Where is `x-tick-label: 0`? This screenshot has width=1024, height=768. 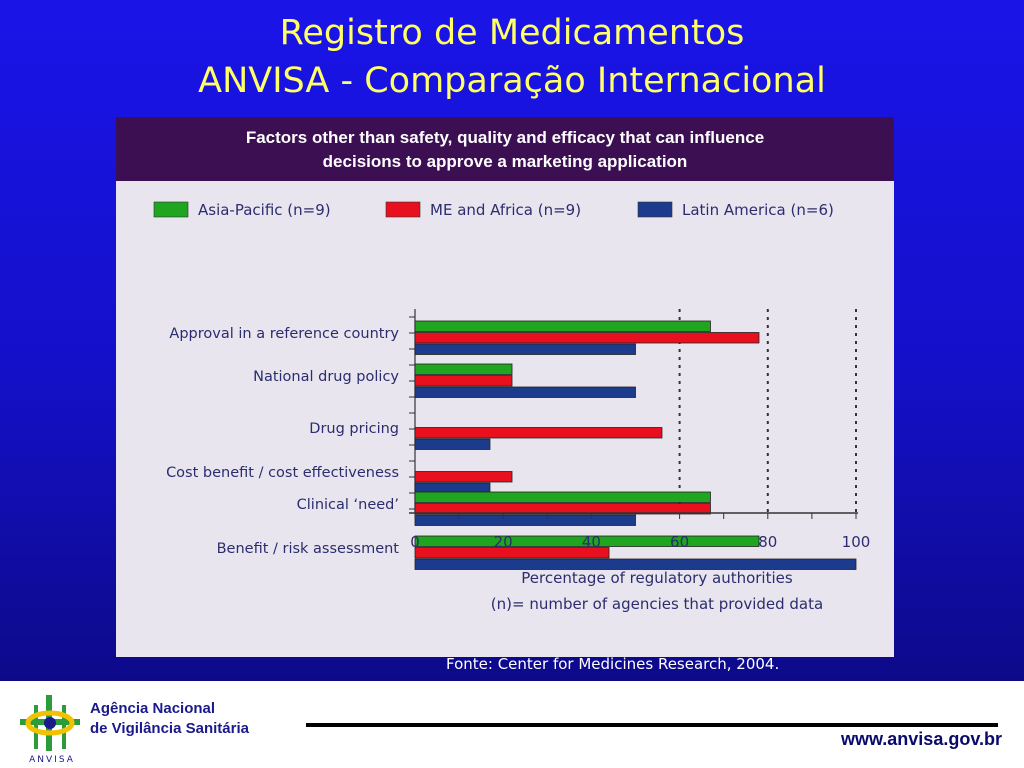
x-tick-label: 0 is located at coordinates (415, 542).